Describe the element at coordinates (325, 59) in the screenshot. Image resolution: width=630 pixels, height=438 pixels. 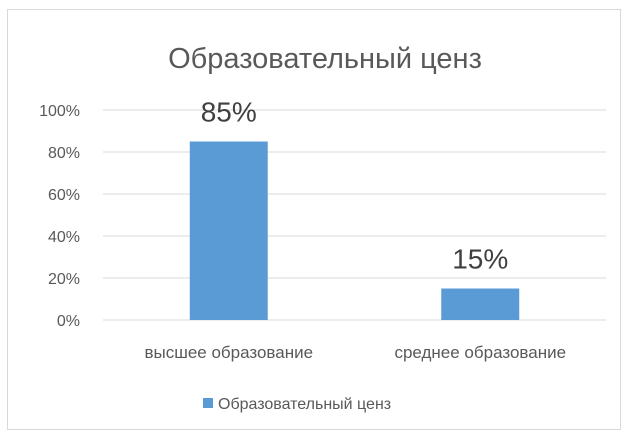
I see `chart-title: Образовательный ценз` at that location.